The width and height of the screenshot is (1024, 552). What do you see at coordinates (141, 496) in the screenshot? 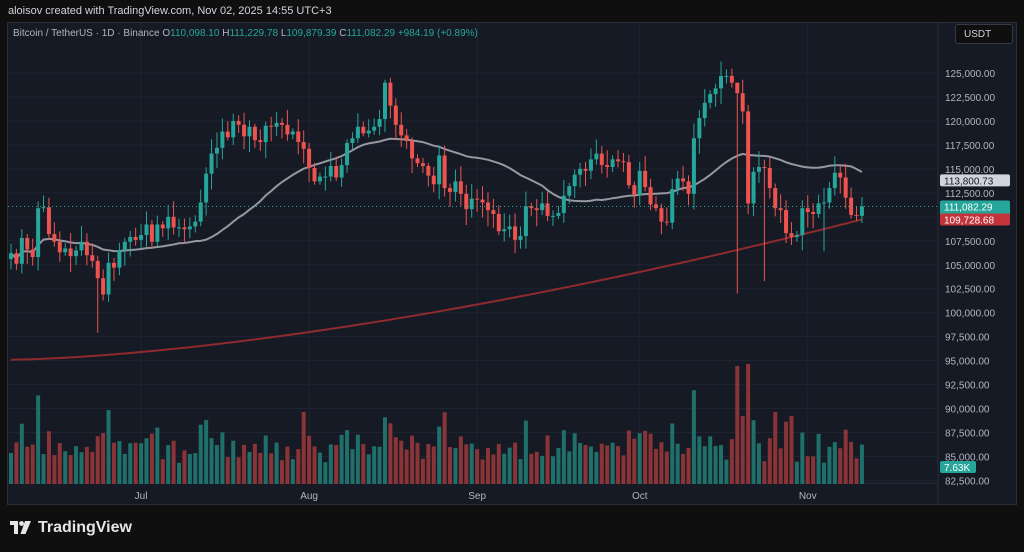
I see `x-tick-label: Jul` at bounding box center [141, 496].